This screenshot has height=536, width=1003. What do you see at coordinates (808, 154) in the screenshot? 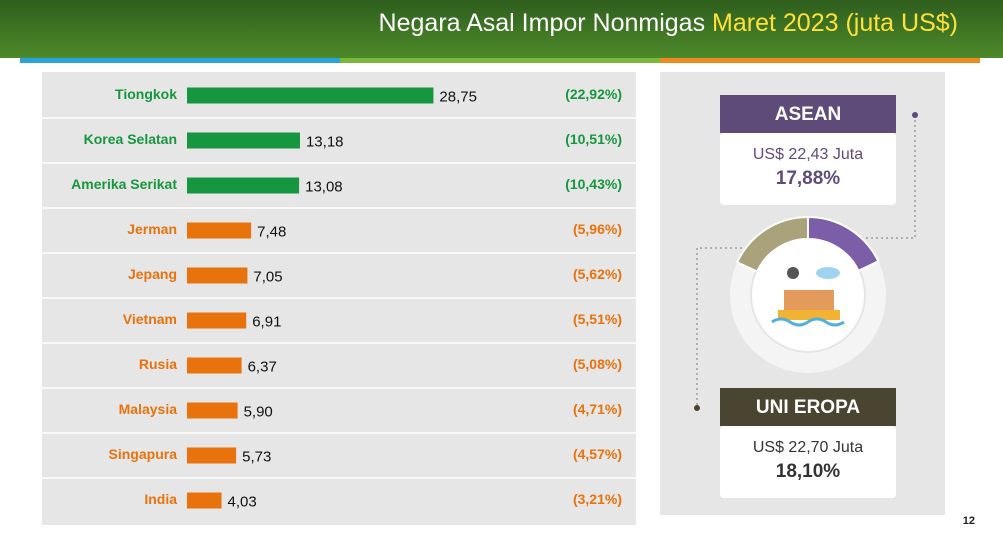
I see `region-amount: US$ 22,43 Juta` at bounding box center [808, 154].